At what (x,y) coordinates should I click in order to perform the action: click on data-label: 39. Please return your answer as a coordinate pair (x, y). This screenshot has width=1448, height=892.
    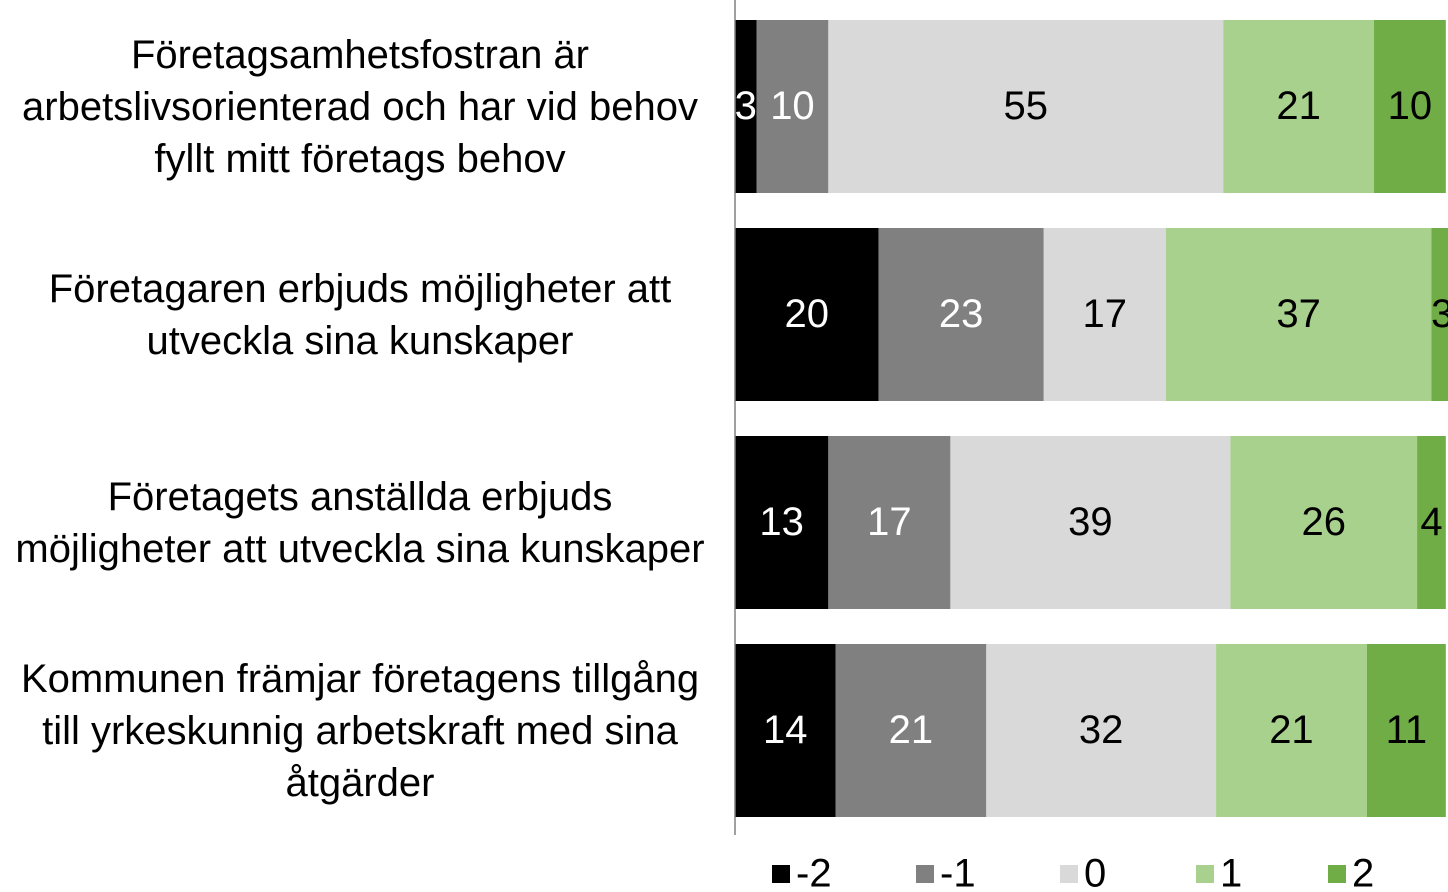
    Looking at the image, I should click on (1090, 522).